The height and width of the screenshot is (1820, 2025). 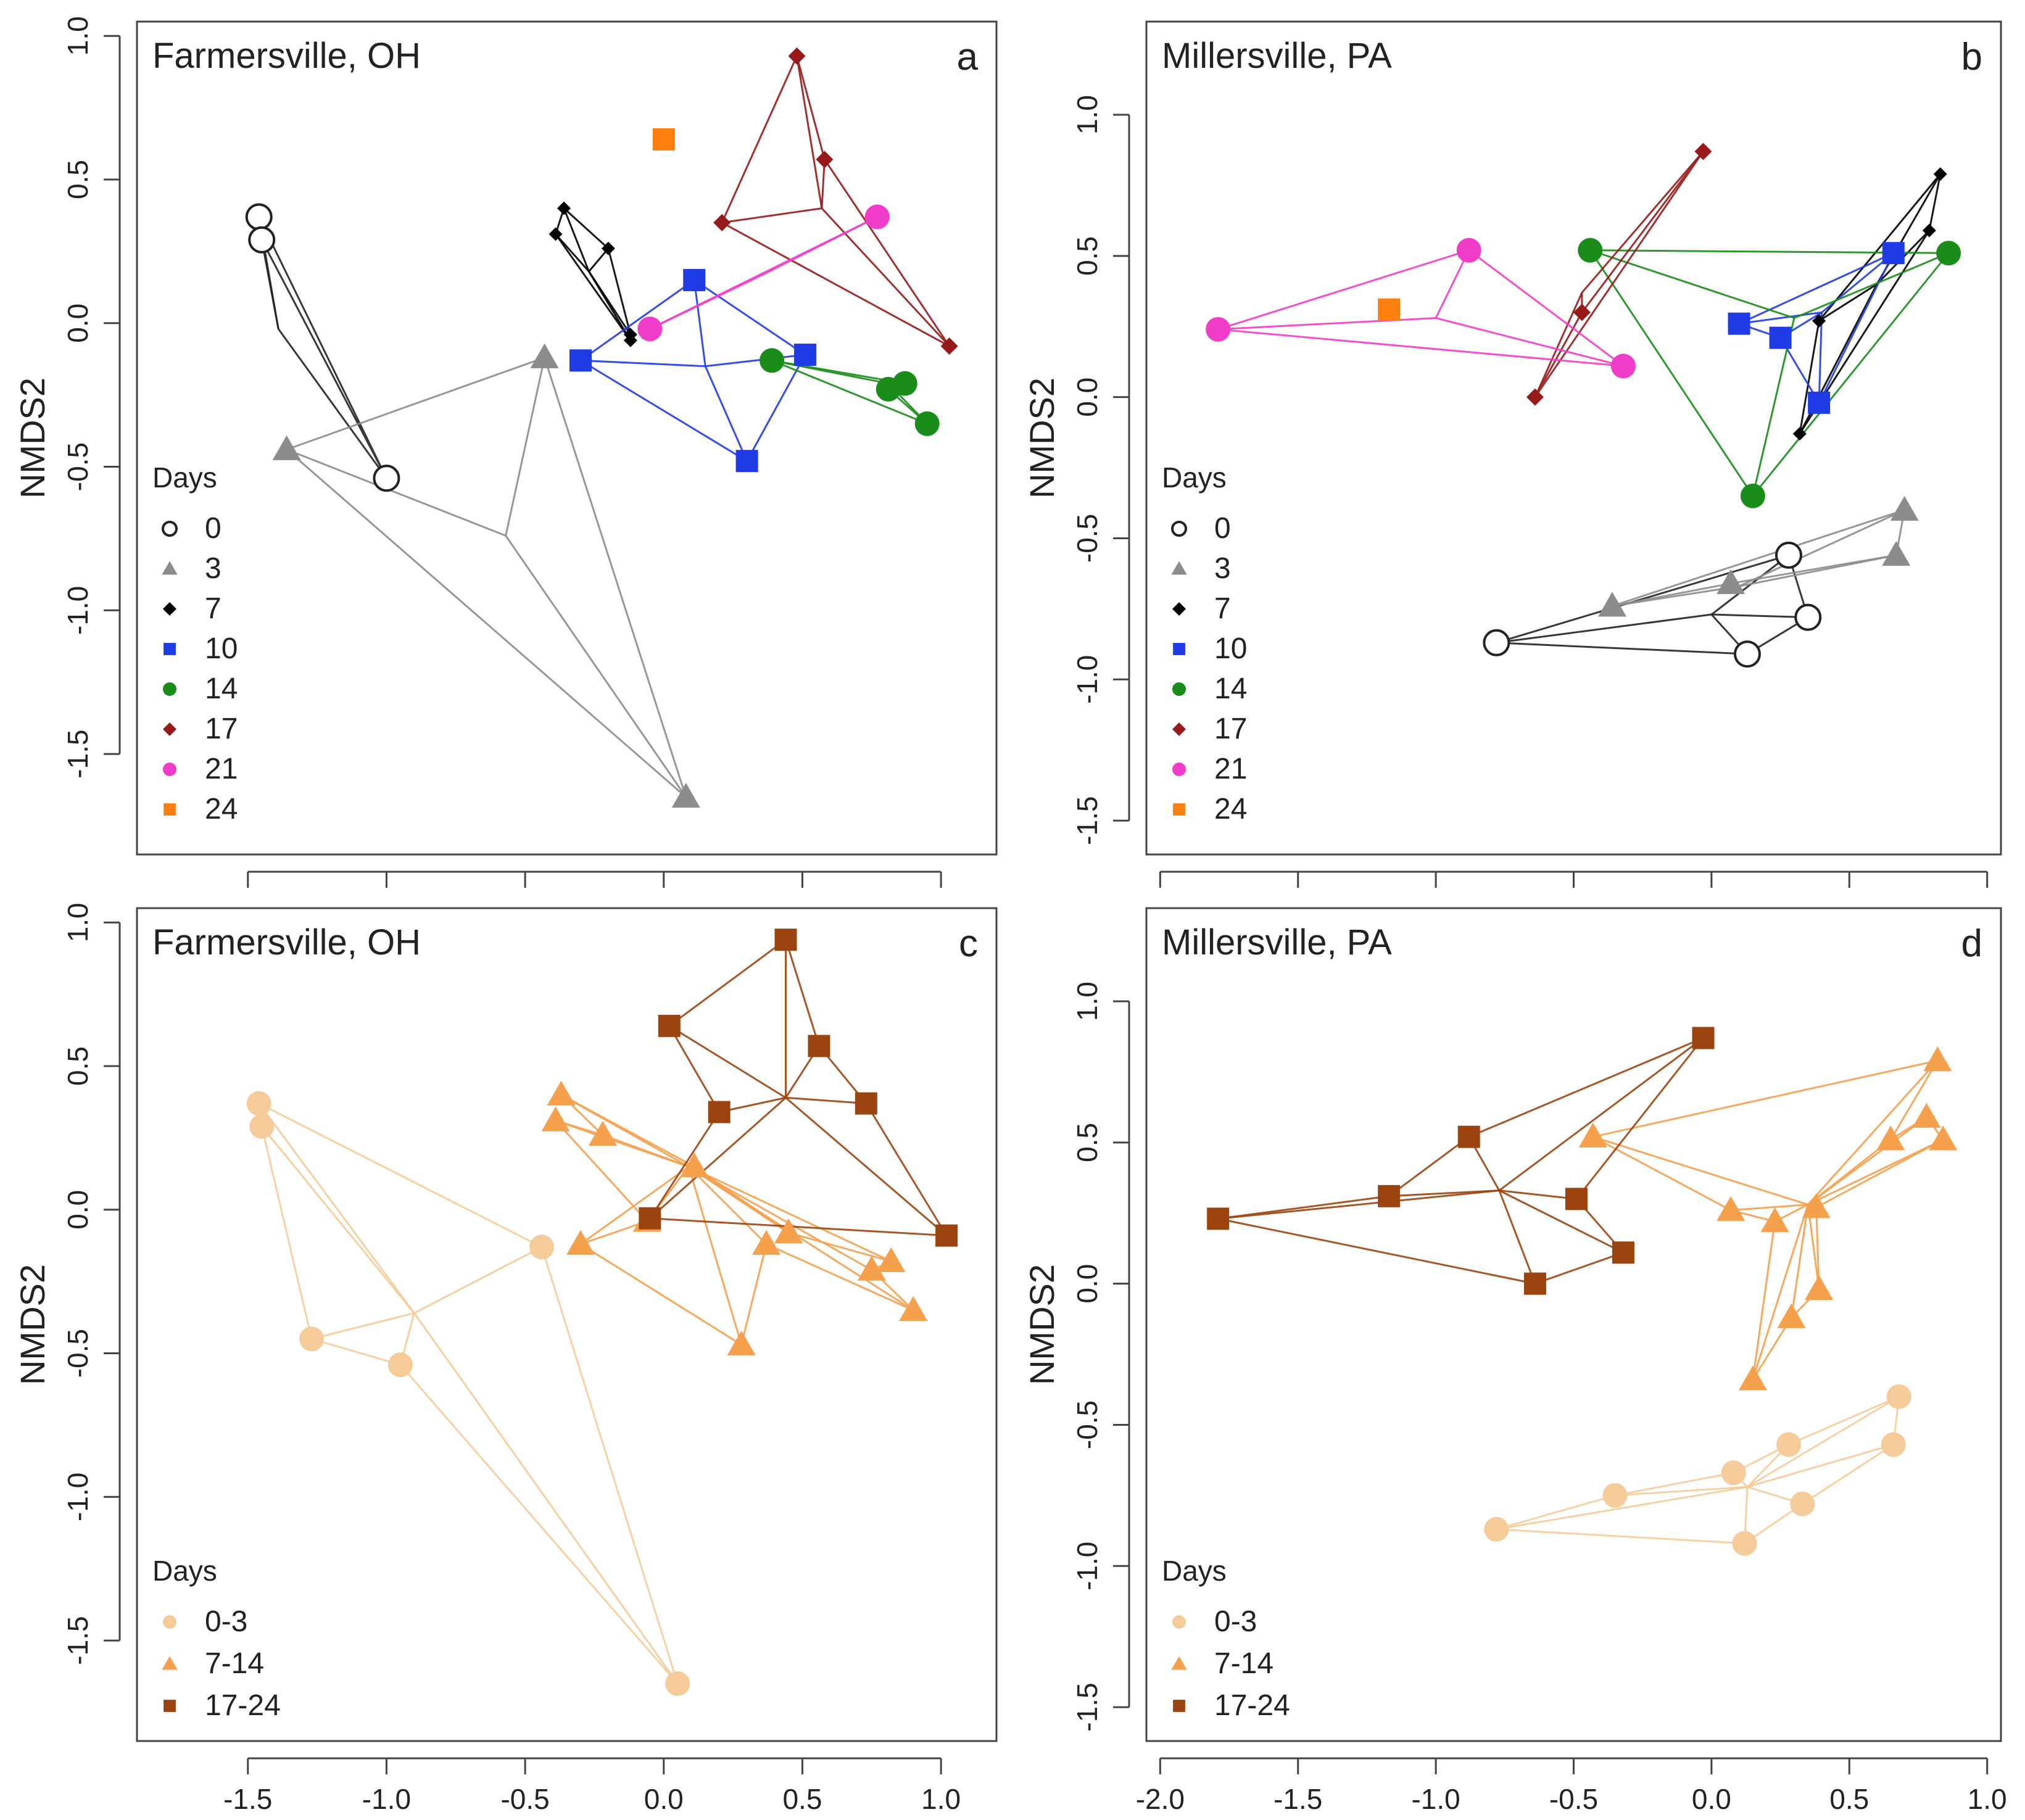 What do you see at coordinates (1971, 57) in the screenshot?
I see `panel-letter: b` at bounding box center [1971, 57].